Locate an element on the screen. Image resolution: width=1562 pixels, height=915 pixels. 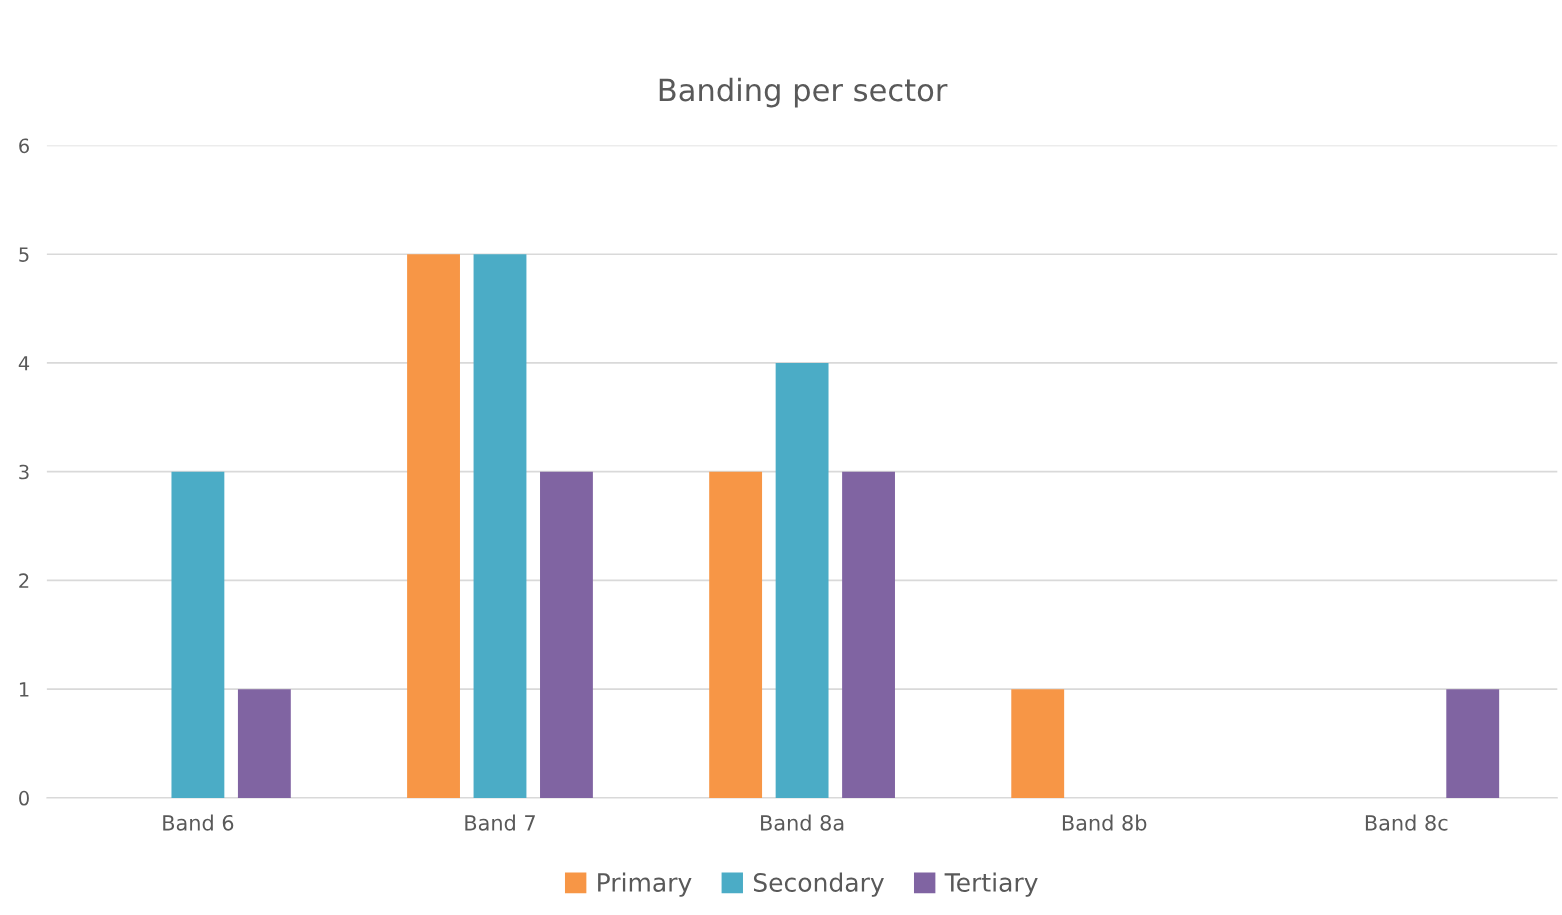
x-tick-label: Band 8c is located at coordinates (1406, 822).